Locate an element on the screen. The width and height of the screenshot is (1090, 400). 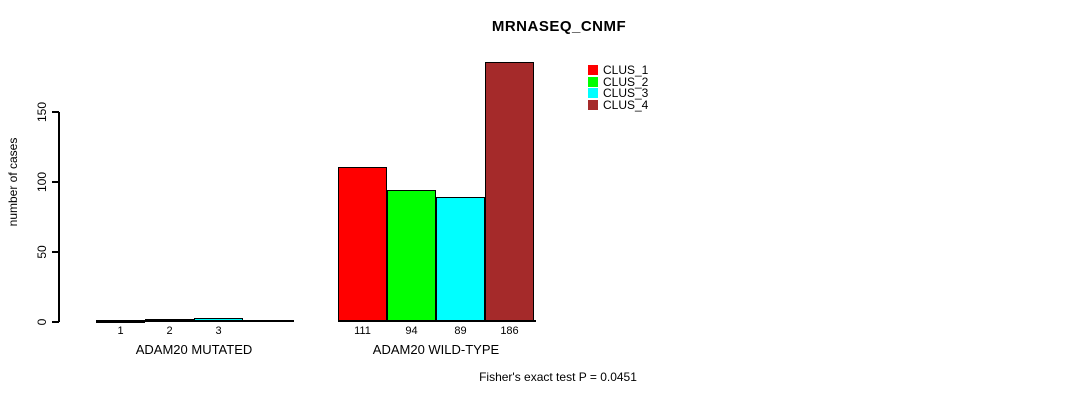
legend-row: CLUS_3 is located at coordinates (618, 93).